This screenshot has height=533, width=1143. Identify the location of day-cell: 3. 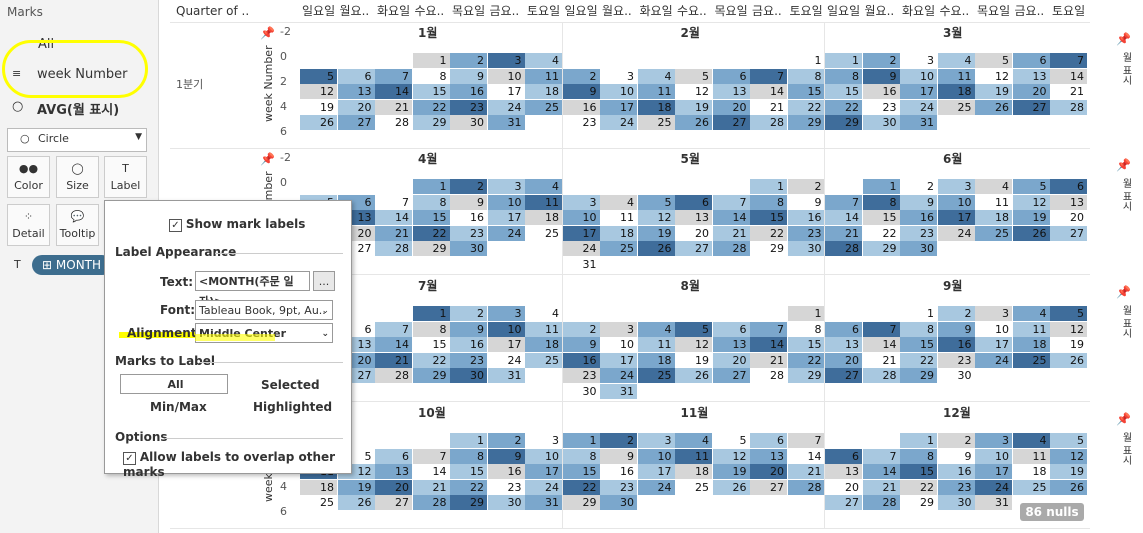
(956, 186).